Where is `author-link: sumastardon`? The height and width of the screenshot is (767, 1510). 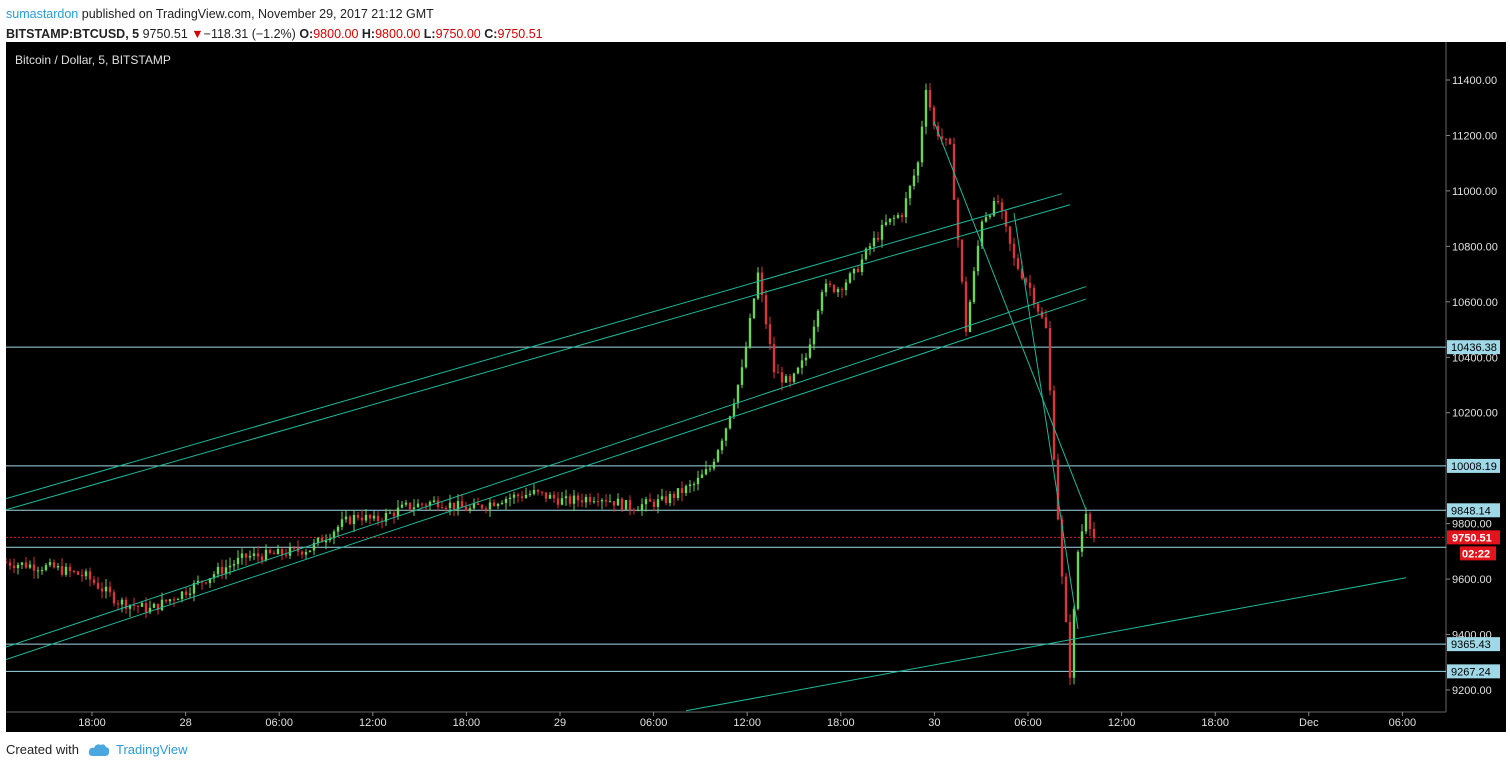 author-link: sumastardon is located at coordinates (42, 14).